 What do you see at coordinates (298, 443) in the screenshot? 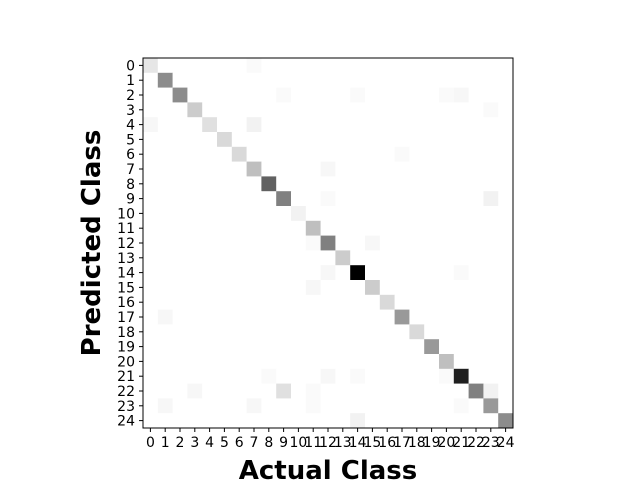
I see `x-tick-label: 10` at bounding box center [298, 443].